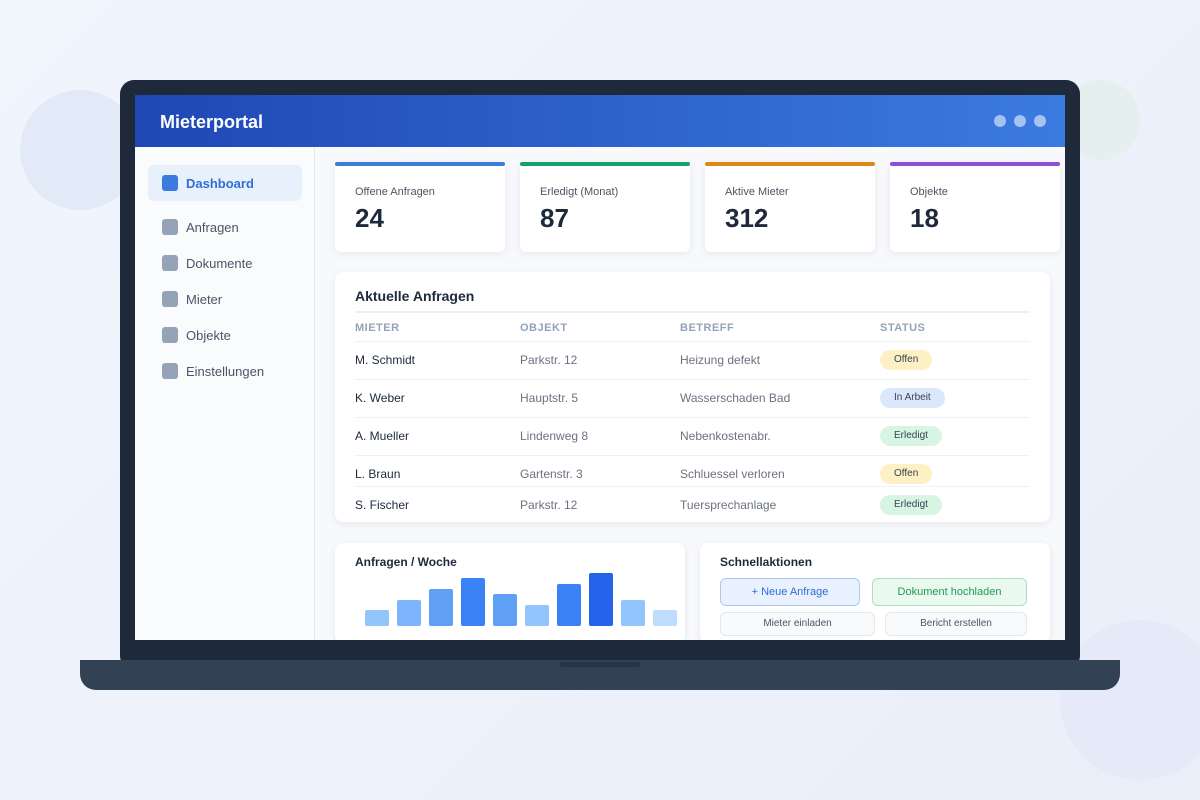 The image size is (1200, 800). What do you see at coordinates (554, 436) in the screenshot?
I see `table-cell: Lindenweg 8` at bounding box center [554, 436].